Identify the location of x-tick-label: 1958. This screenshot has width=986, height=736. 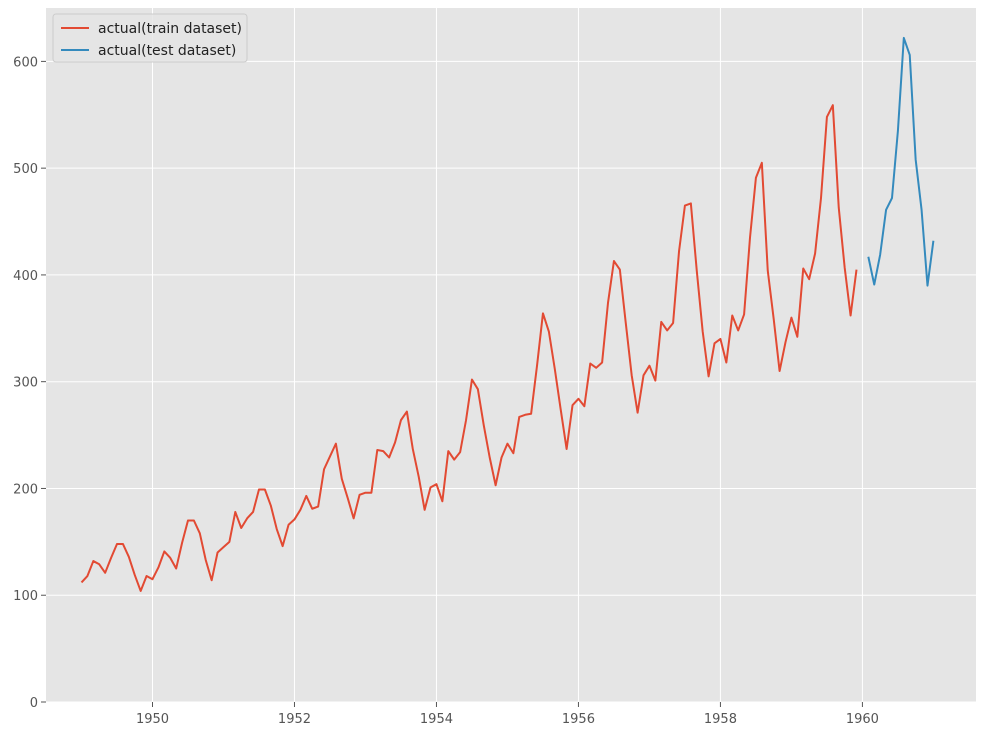
(720, 719).